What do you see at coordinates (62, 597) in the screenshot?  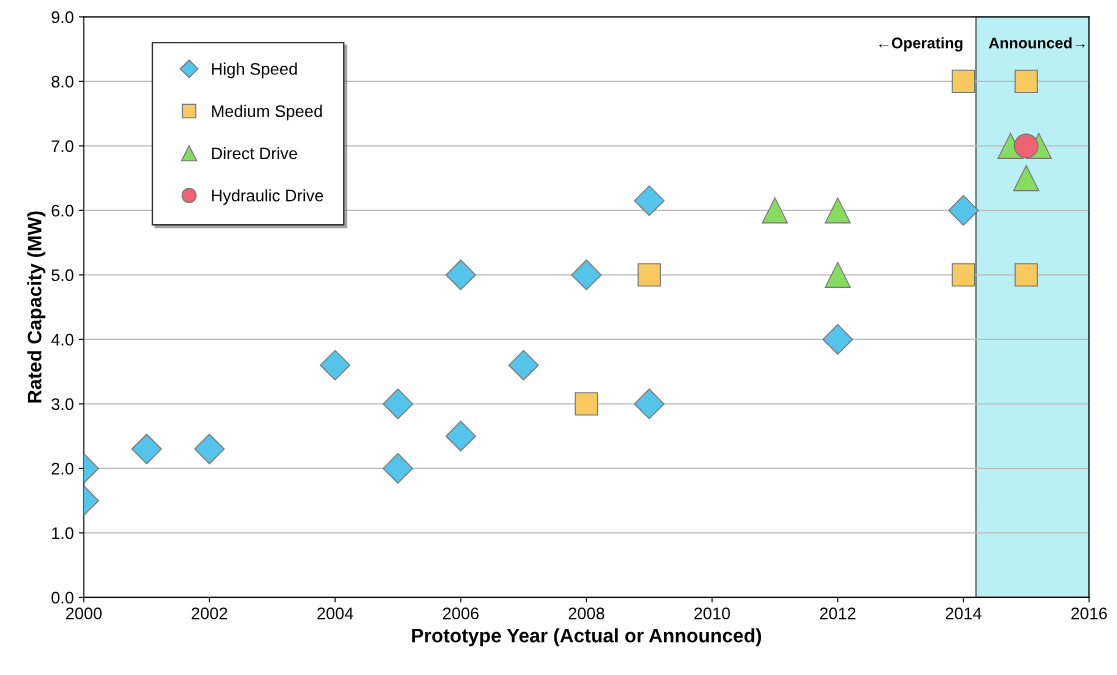 I see `y-tick-label: 0.0` at bounding box center [62, 597].